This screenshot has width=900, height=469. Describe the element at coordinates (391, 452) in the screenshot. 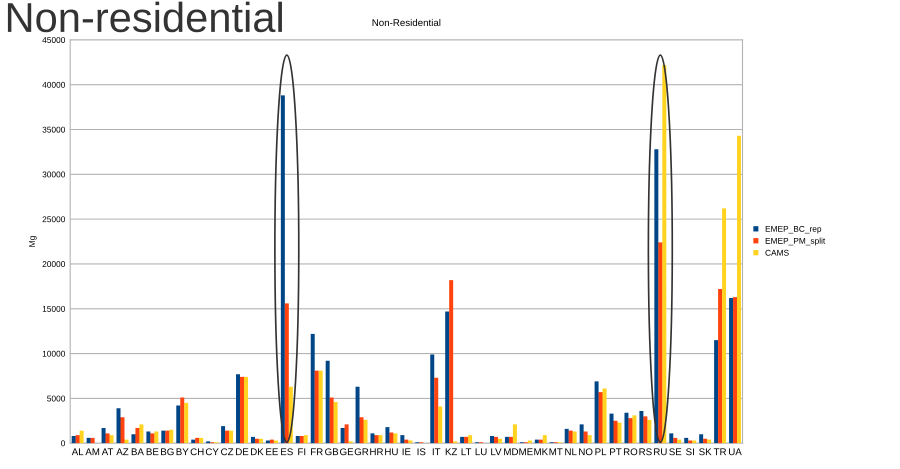

I see `x-tick-label: HU` at that location.